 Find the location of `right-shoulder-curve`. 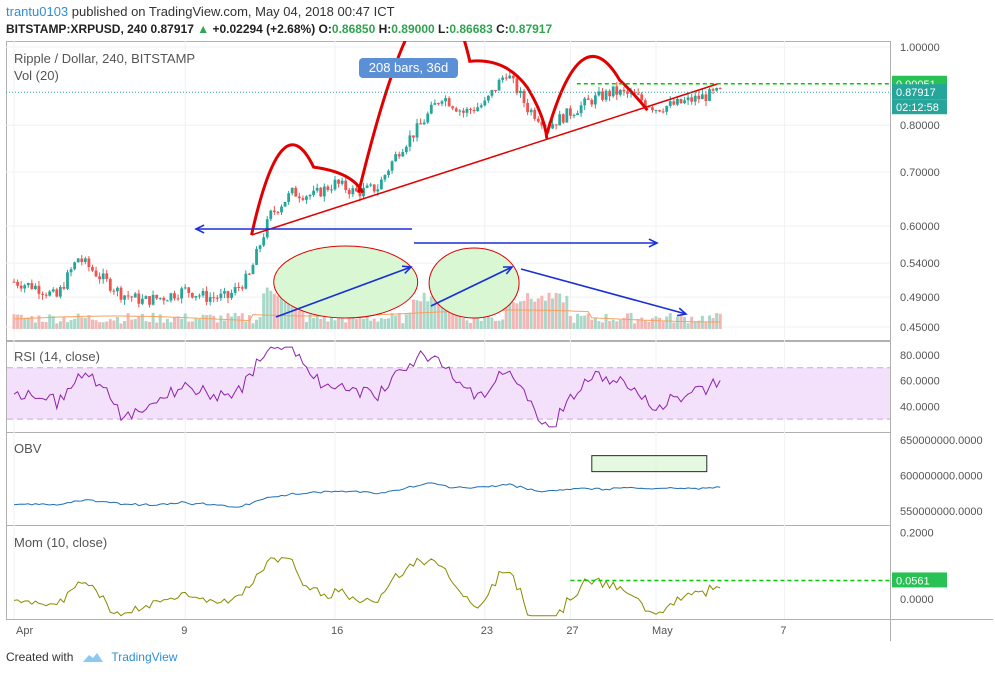

right-shoulder-curve is located at coordinates (597, 95).